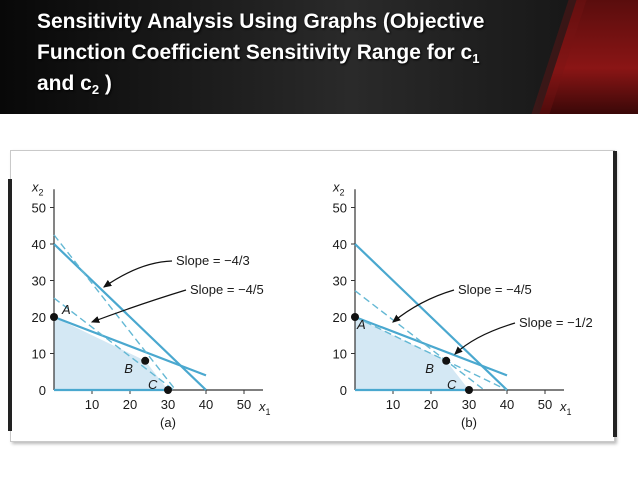 This screenshot has width=638, height=479. Describe the element at coordinates (10, 305) in the screenshot. I see `frame-left-edge` at that location.